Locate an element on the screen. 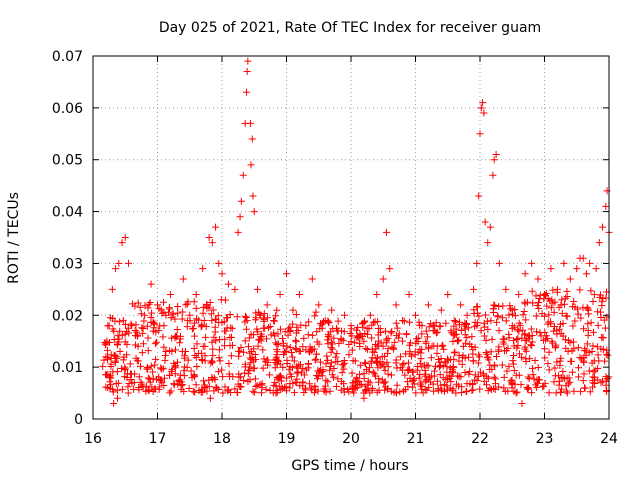  y-tick-label: 0.03 is located at coordinates (67, 264).